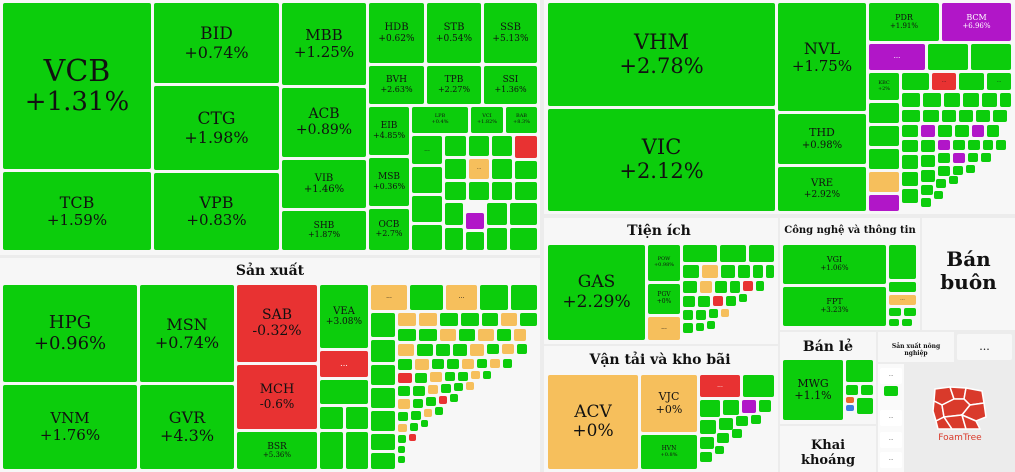  Describe the element at coordinates (440, 120) in the screenshot. I see `tile-LPB: LPB +0.4%` at that location.